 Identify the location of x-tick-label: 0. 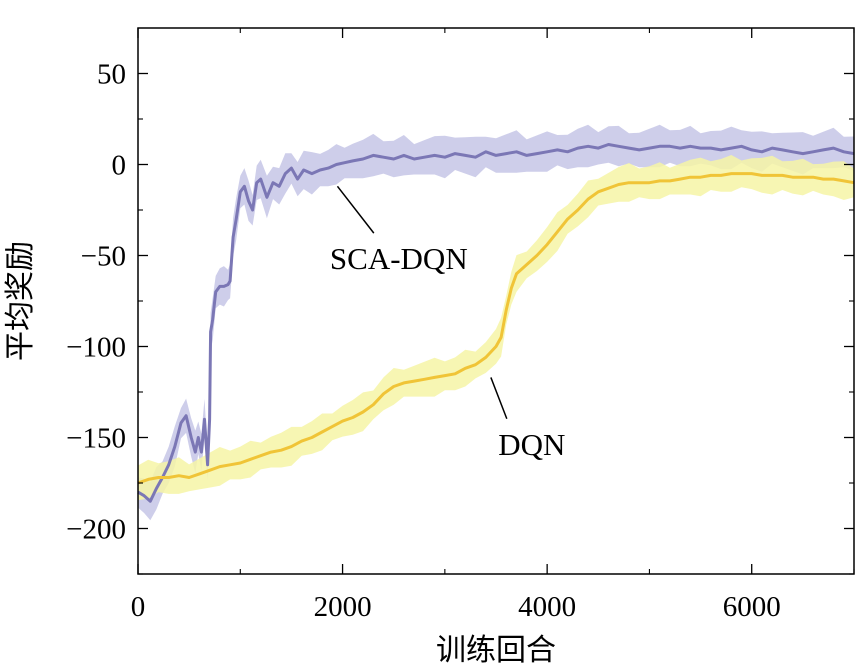
(138, 607).